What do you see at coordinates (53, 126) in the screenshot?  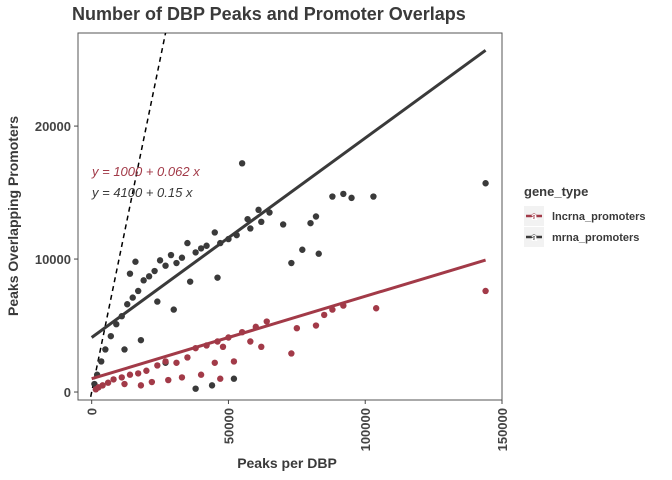 I see `y-tick-label-2: 20000` at bounding box center [53, 126].